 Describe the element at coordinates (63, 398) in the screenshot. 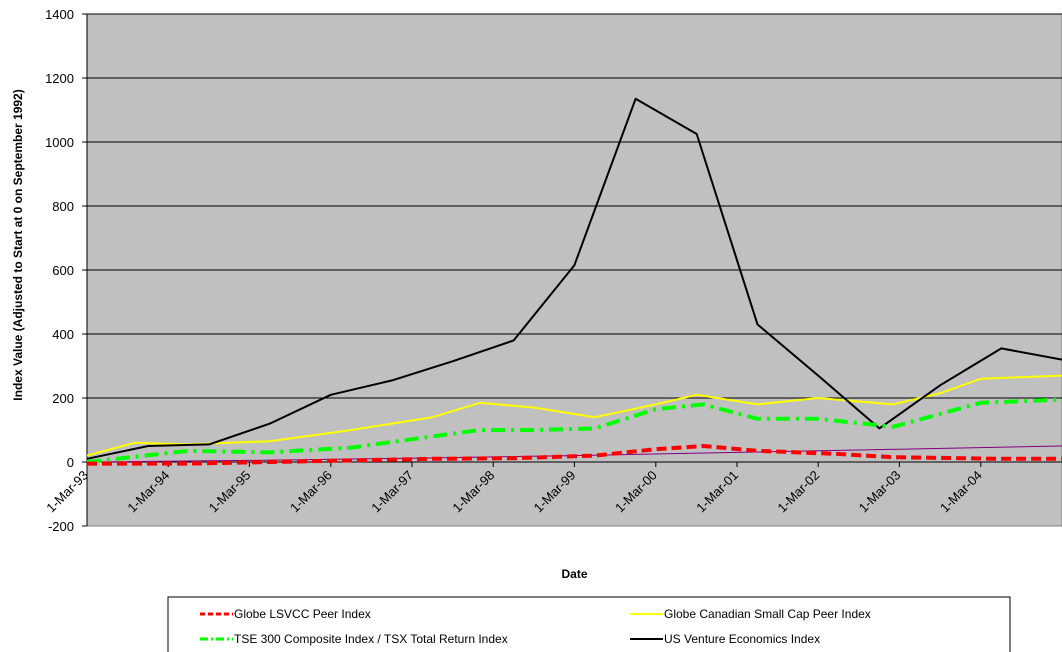

I see `y-tick-label: 200` at that location.